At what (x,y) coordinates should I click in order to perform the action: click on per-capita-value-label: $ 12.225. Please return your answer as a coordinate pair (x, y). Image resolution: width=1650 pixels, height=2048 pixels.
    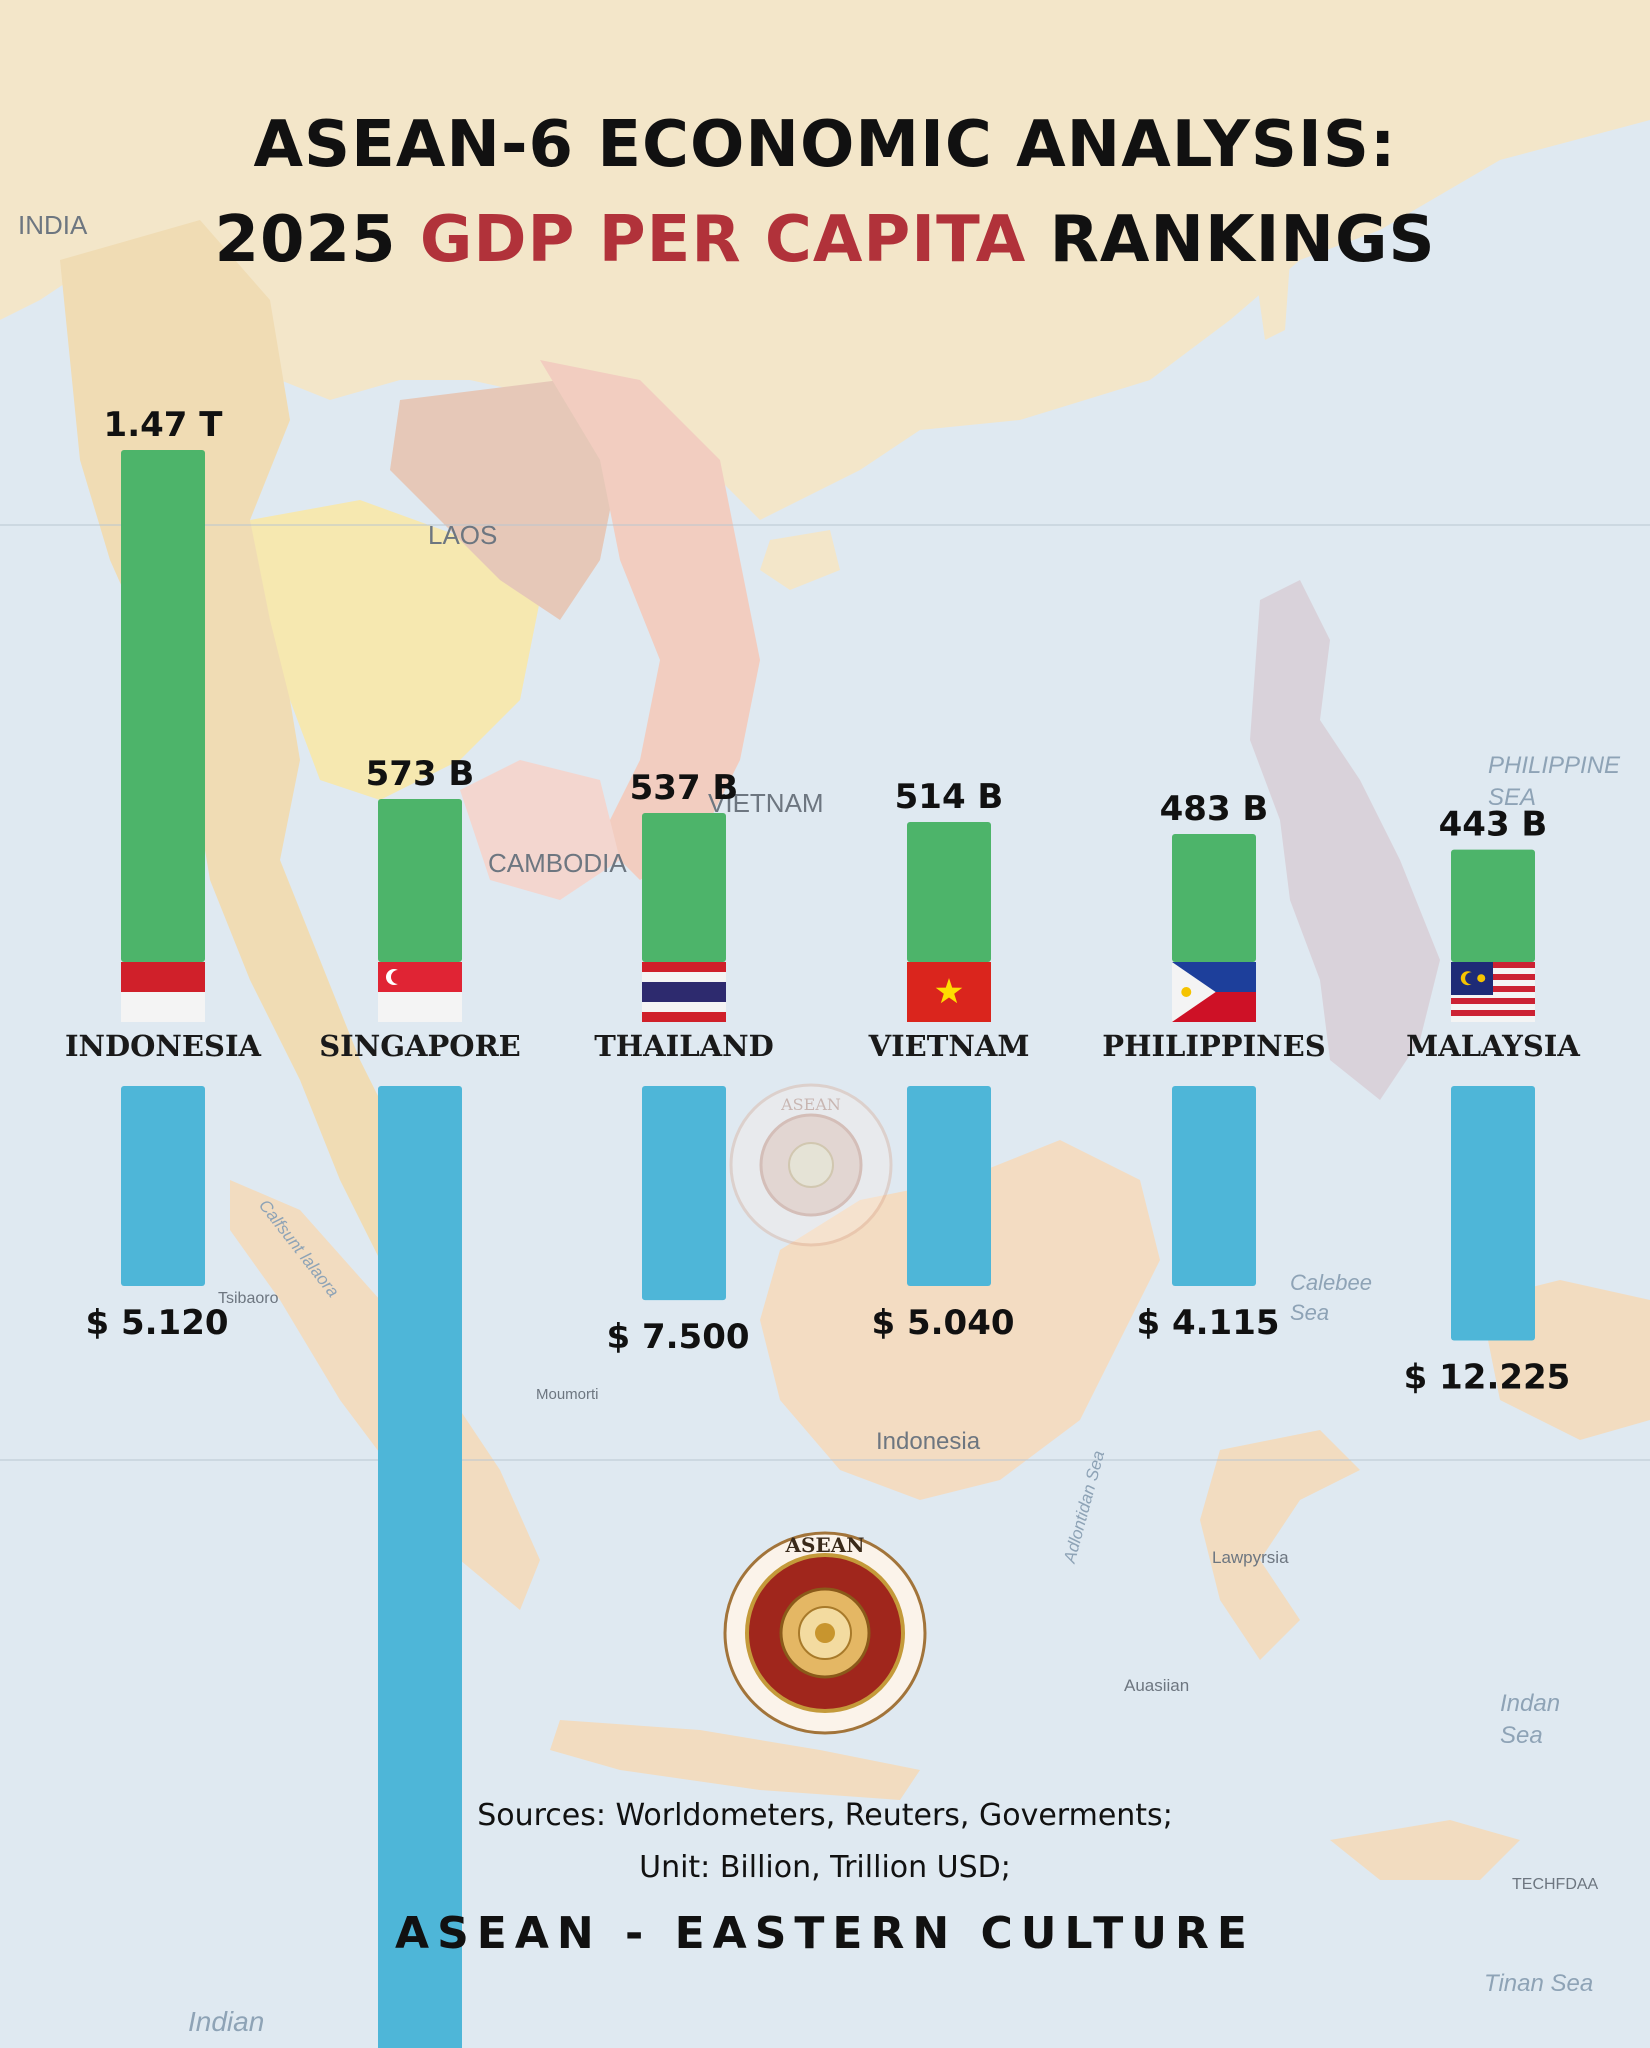
    Looking at the image, I should click on (1487, 1378).